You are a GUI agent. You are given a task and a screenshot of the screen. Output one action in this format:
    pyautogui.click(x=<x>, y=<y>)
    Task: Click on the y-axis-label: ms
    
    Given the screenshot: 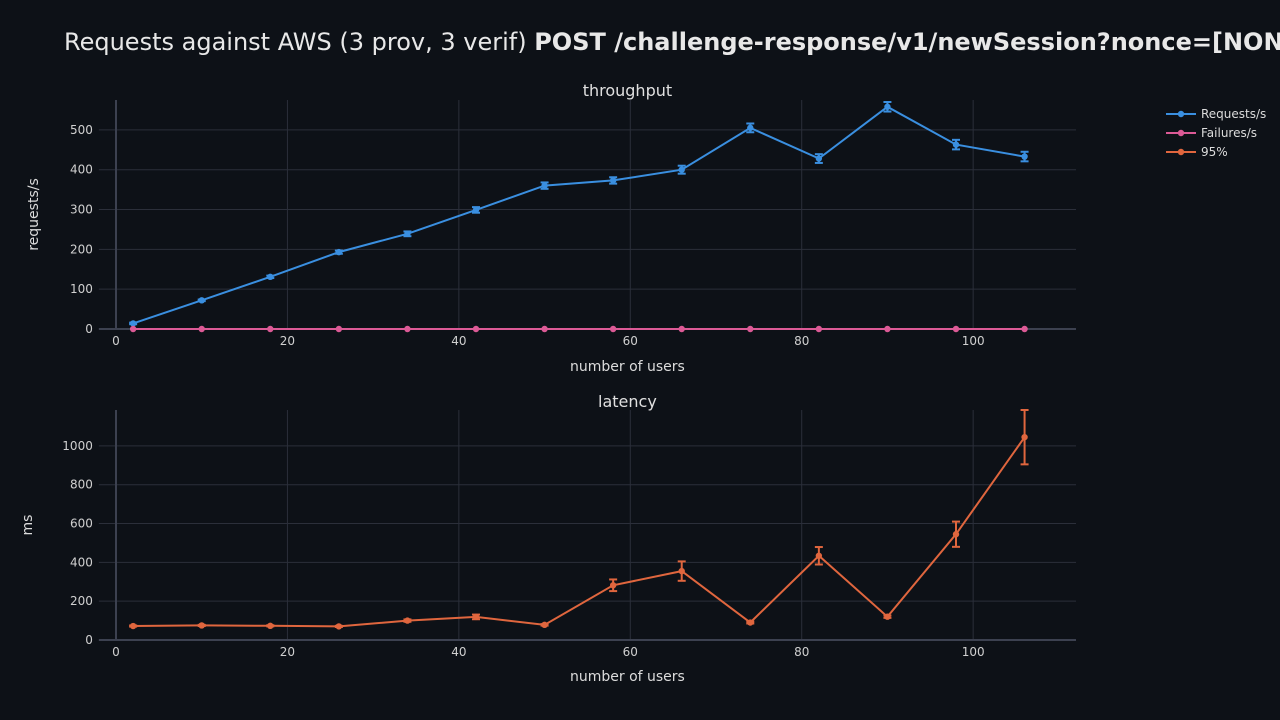 What is the action you would take?
    pyautogui.click(x=28, y=525)
    